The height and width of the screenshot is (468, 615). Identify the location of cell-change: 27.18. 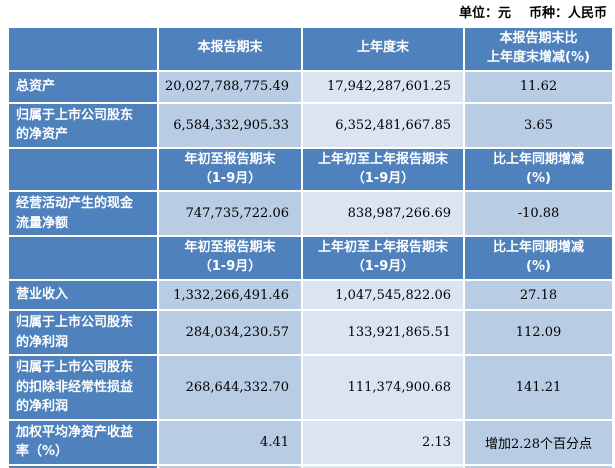
(538, 295).